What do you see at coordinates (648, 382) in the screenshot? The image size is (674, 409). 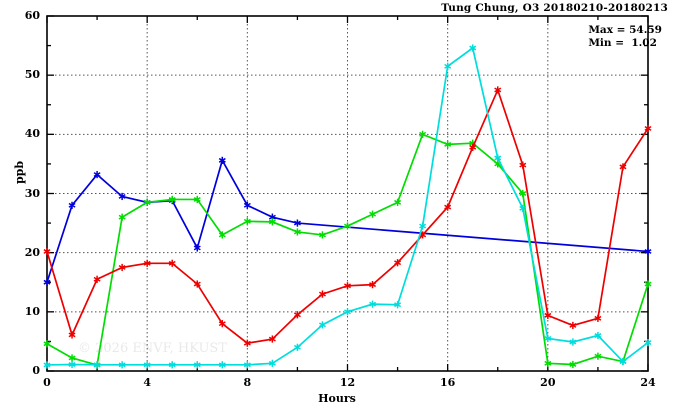 I see `x-tick-label: 24` at bounding box center [648, 382].